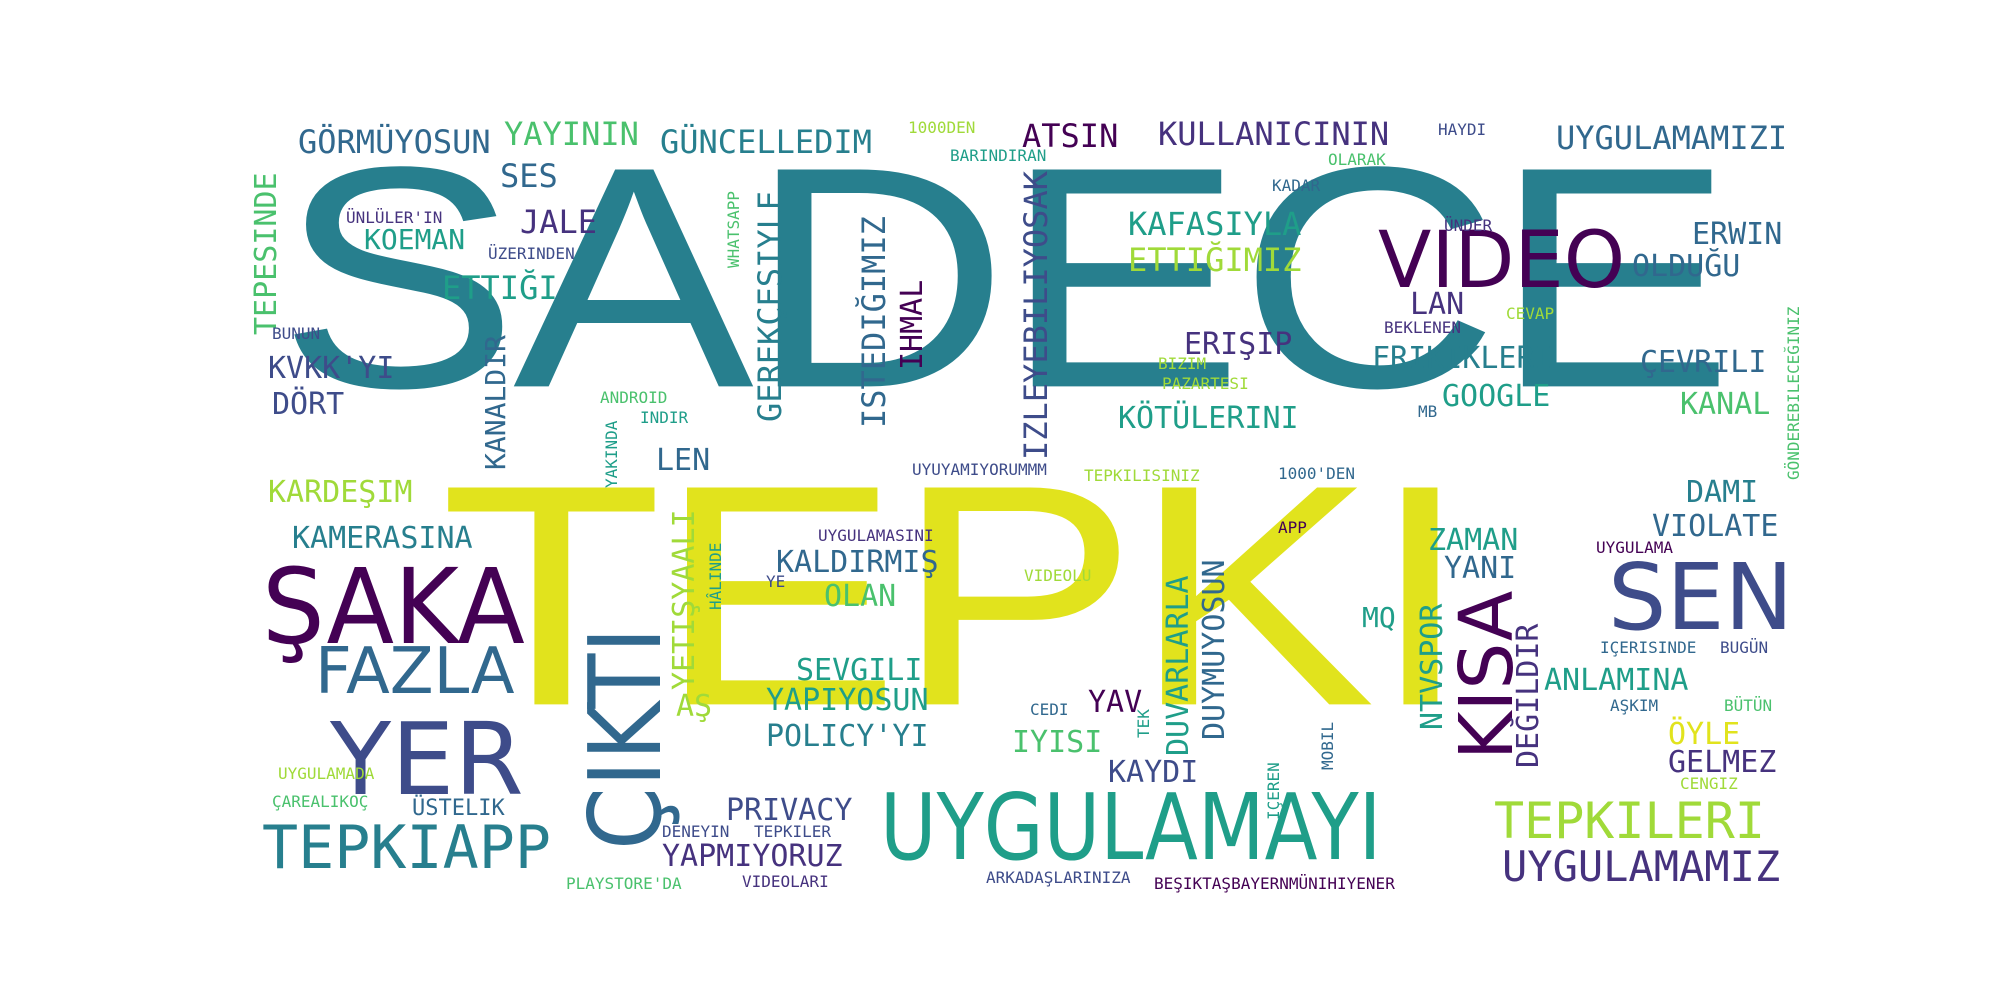  What do you see at coordinates (634, 397) in the screenshot?
I see `word-android: ANDROID` at bounding box center [634, 397].